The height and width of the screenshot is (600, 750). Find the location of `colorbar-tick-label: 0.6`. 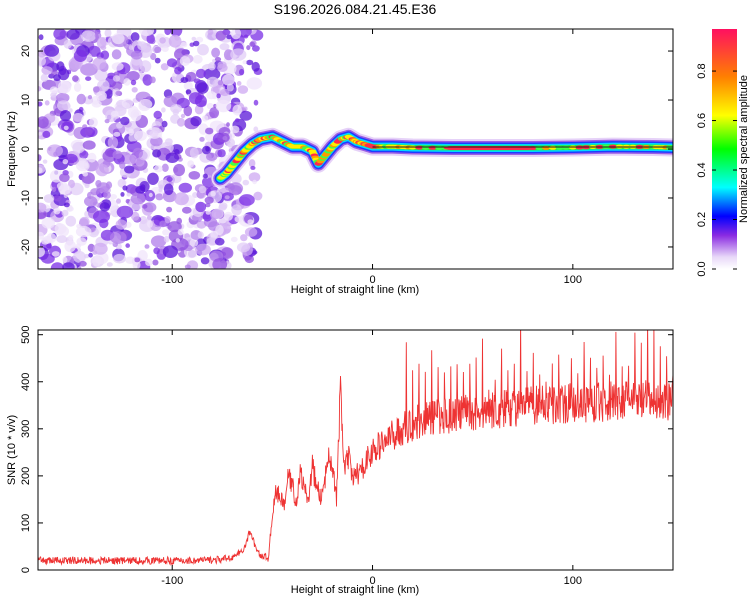

colorbar-tick-label: 0.6 is located at coordinates (702, 120).